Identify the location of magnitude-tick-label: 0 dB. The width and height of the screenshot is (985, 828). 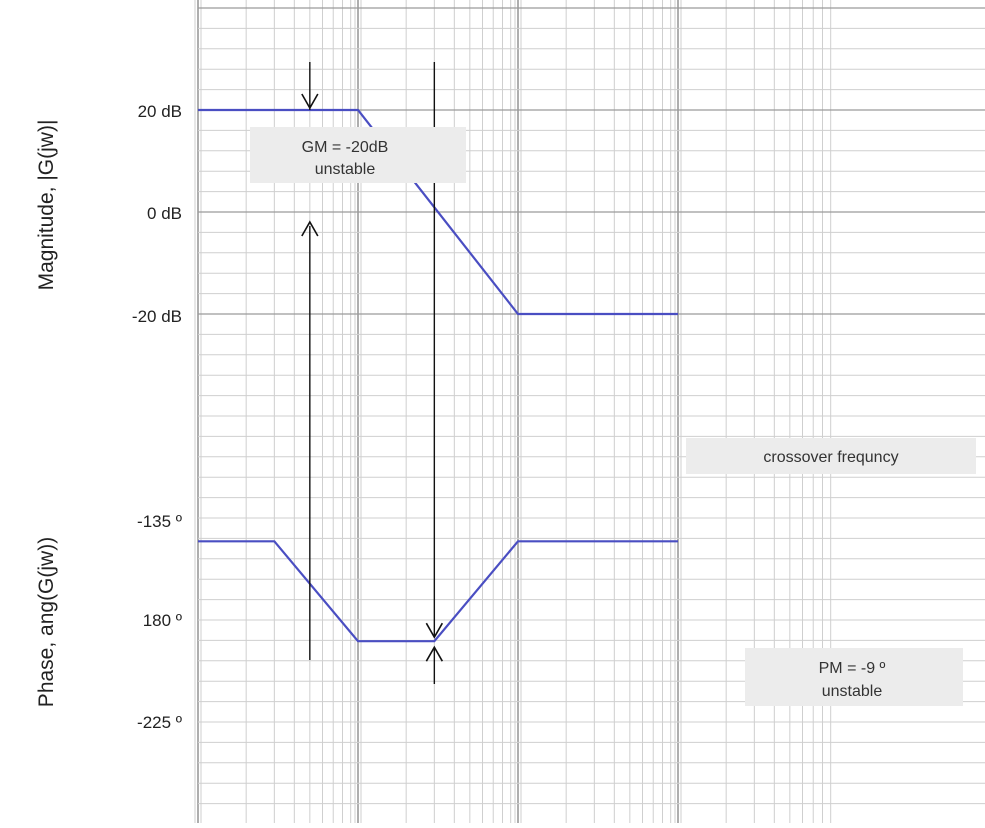
(164, 213).